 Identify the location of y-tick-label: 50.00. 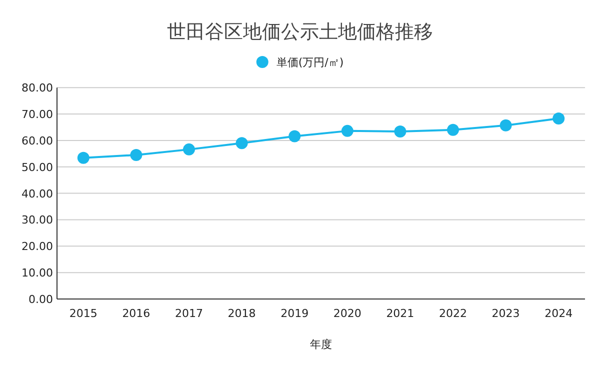
(37, 167).